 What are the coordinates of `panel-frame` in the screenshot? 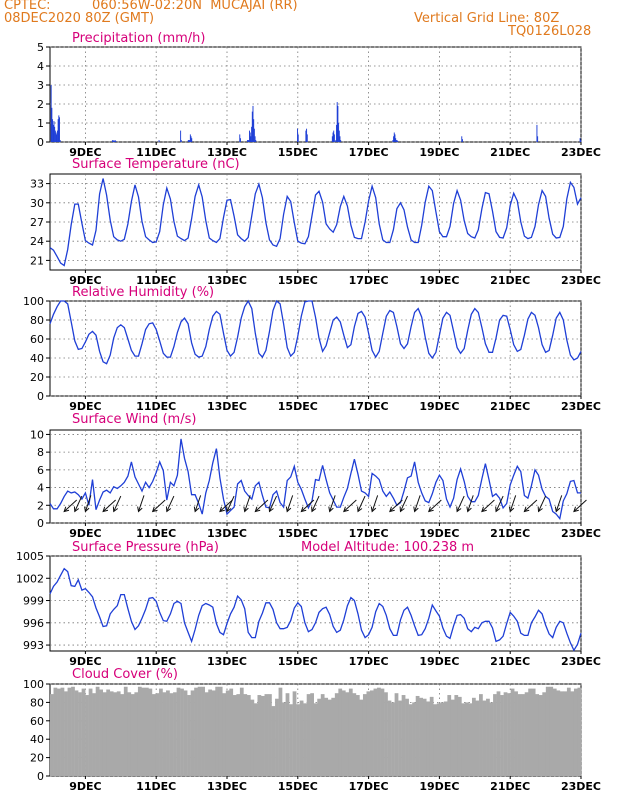 It's located at (315, 603).